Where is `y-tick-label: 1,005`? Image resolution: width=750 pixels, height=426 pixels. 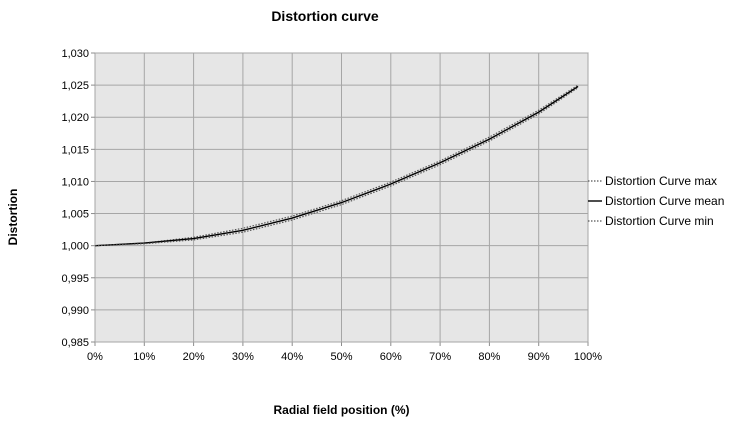 y-tick-label: 1,005 is located at coordinates (75, 215).